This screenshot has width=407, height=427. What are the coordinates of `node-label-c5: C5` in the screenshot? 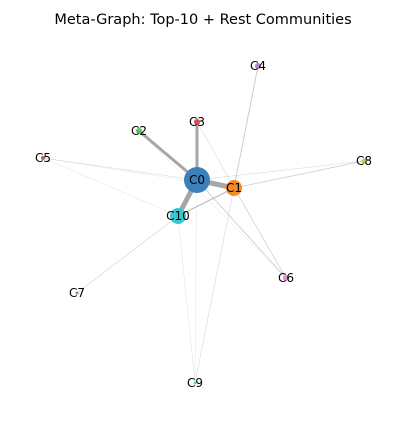 It's located at (43, 158).